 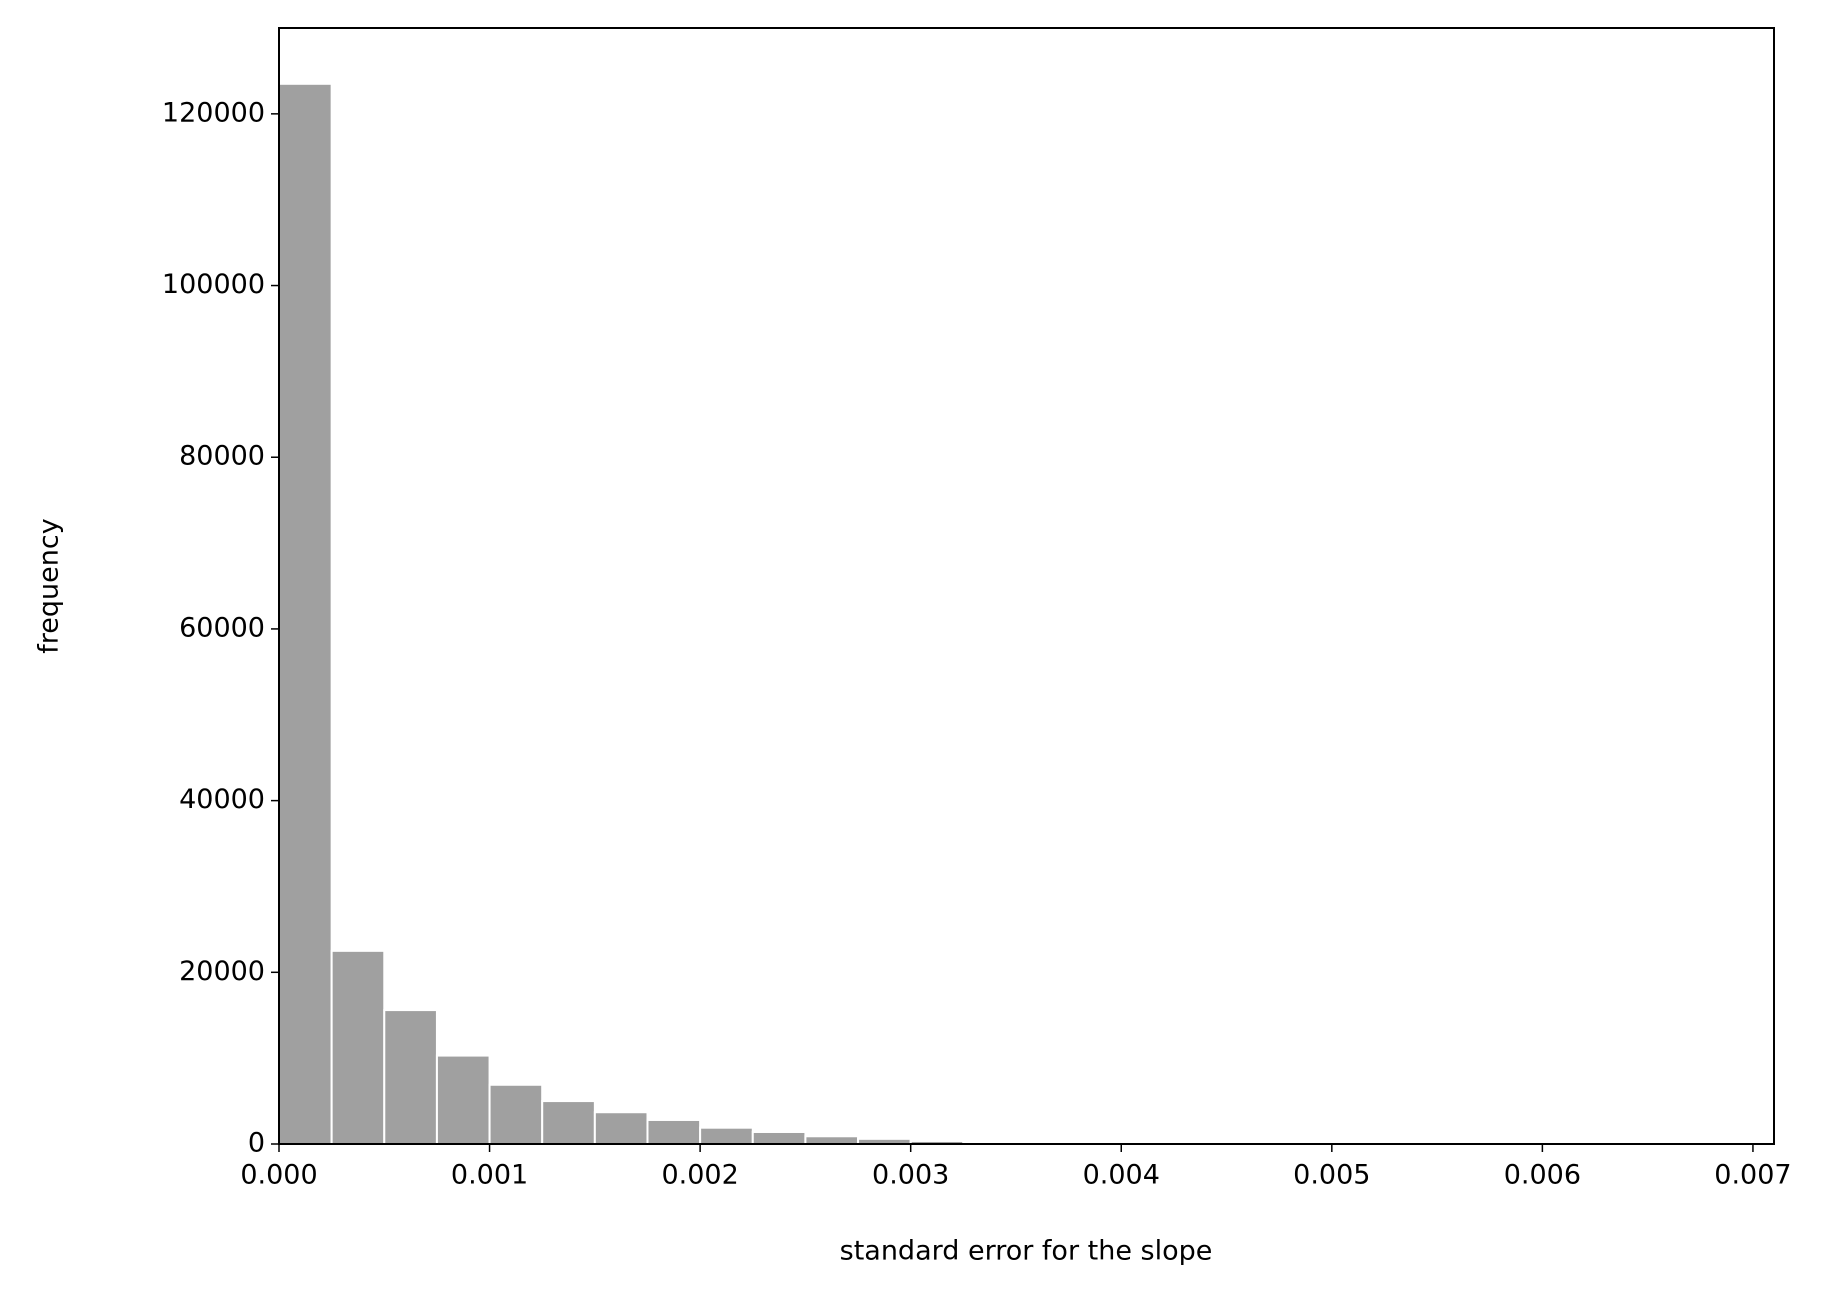 What do you see at coordinates (222, 627) in the screenshot?
I see `y-tick-label: 60000` at bounding box center [222, 627].